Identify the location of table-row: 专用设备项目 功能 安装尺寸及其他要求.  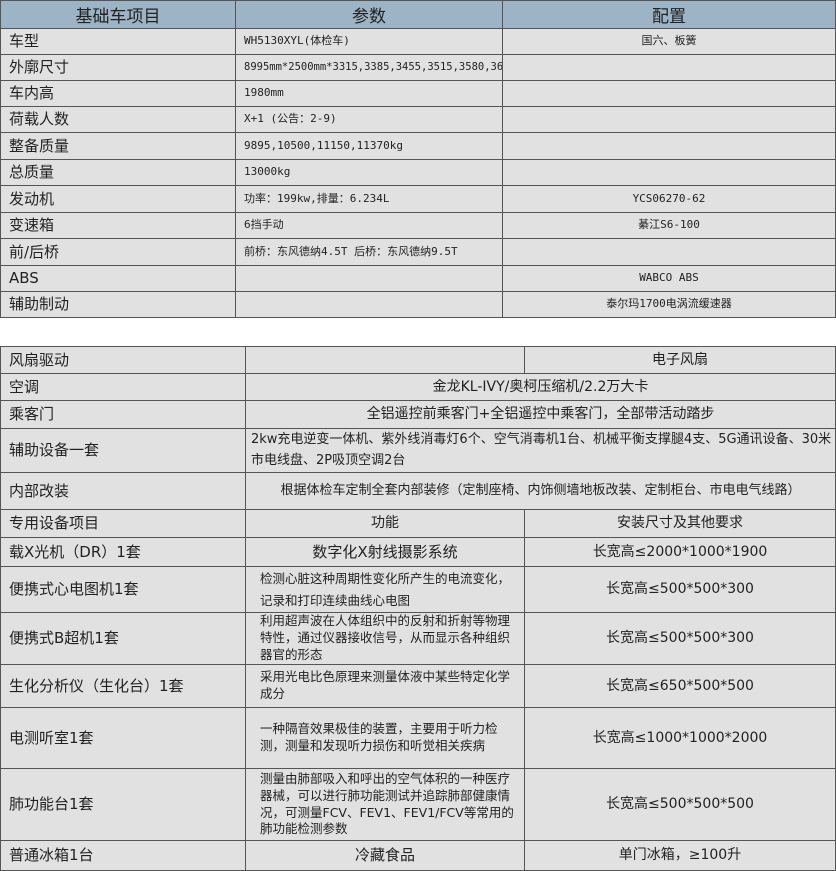
(418, 523).